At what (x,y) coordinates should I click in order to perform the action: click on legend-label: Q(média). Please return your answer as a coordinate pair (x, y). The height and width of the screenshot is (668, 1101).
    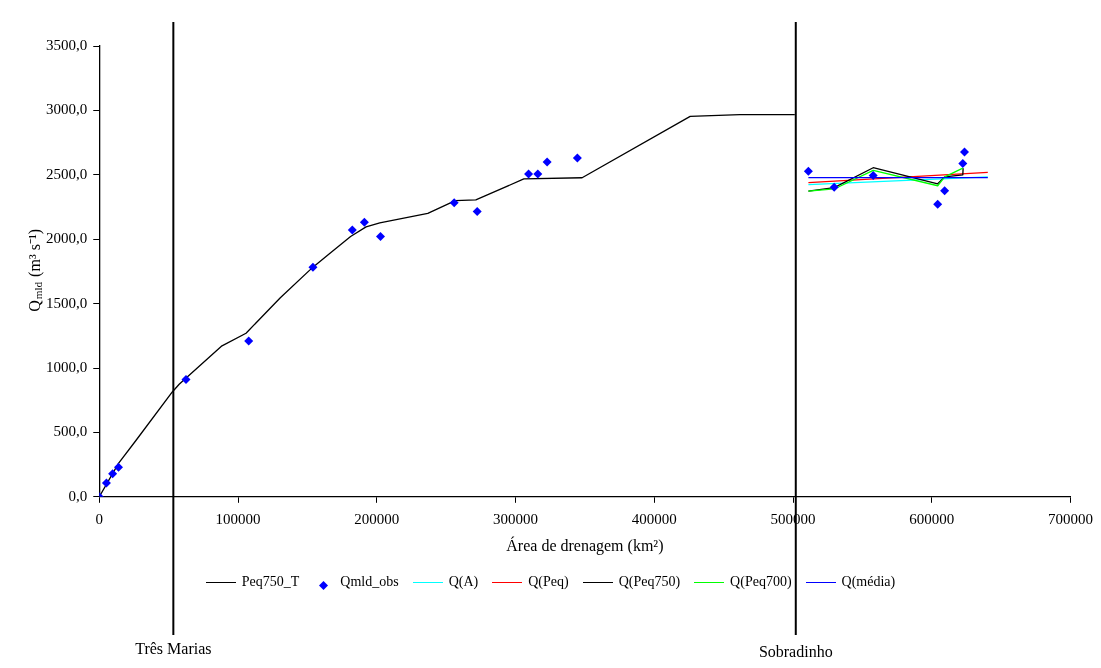
    Looking at the image, I should click on (868, 582).